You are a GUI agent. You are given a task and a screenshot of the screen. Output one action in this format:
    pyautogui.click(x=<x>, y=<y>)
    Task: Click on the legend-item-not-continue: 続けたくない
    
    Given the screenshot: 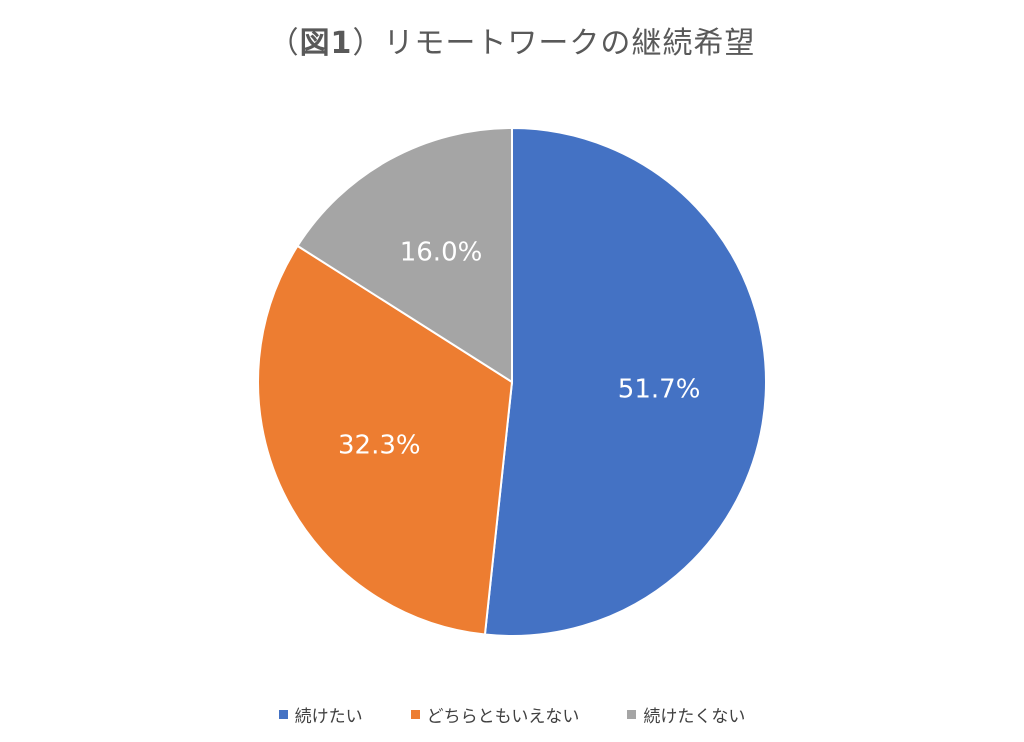 What is the action you would take?
    pyautogui.click(x=686, y=714)
    